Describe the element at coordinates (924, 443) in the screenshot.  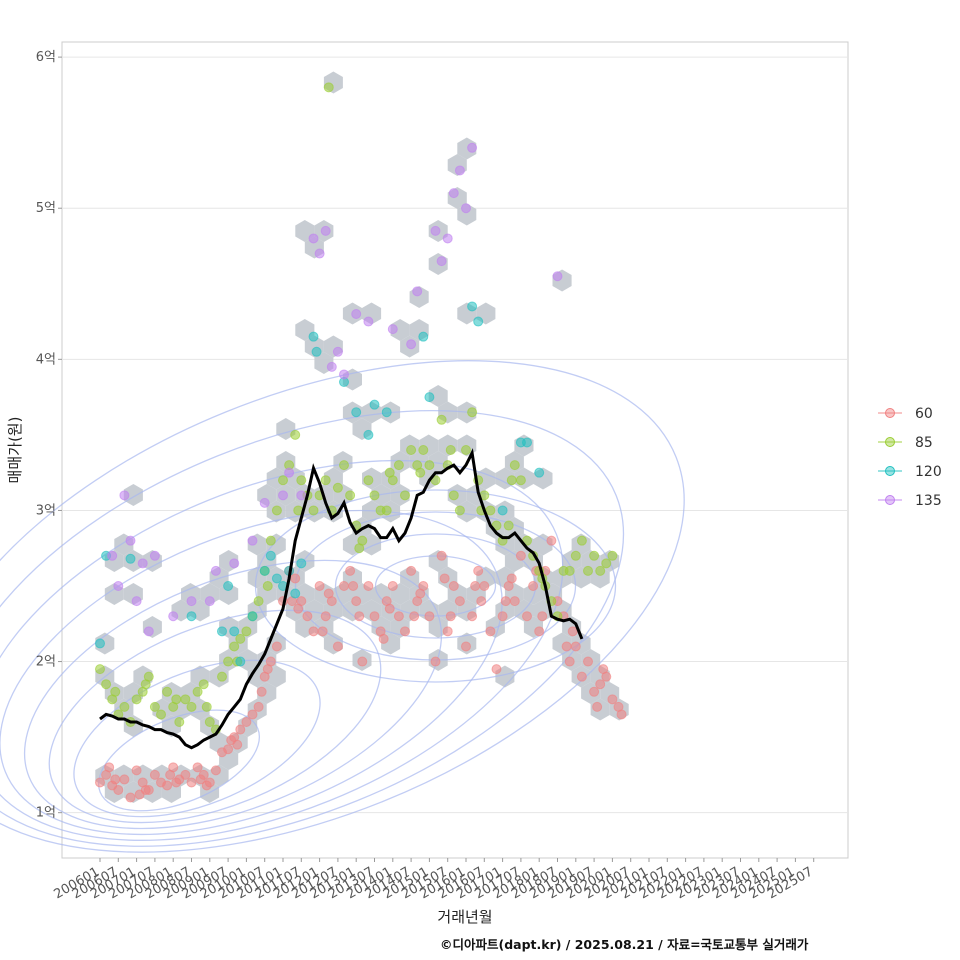
I see `legend-label-85: 85` at that location.